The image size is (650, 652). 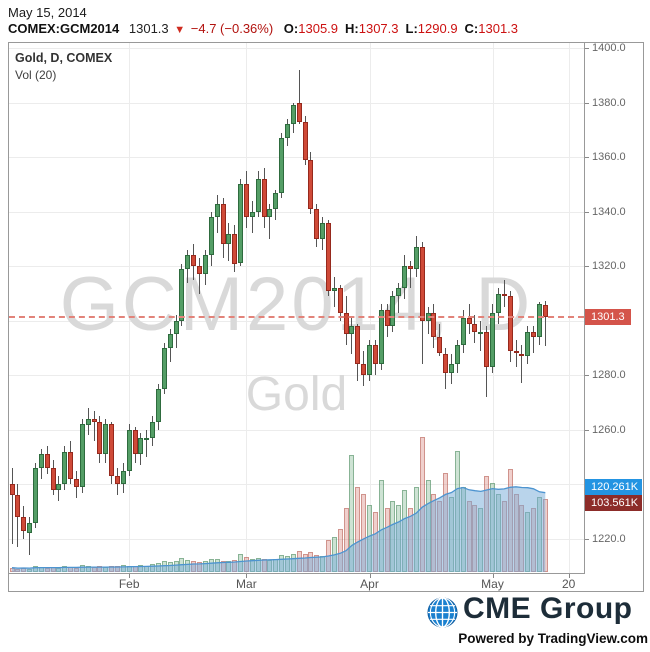 What do you see at coordinates (609, 266) in the screenshot?
I see `price-tick-label: 1320.0` at bounding box center [609, 266].